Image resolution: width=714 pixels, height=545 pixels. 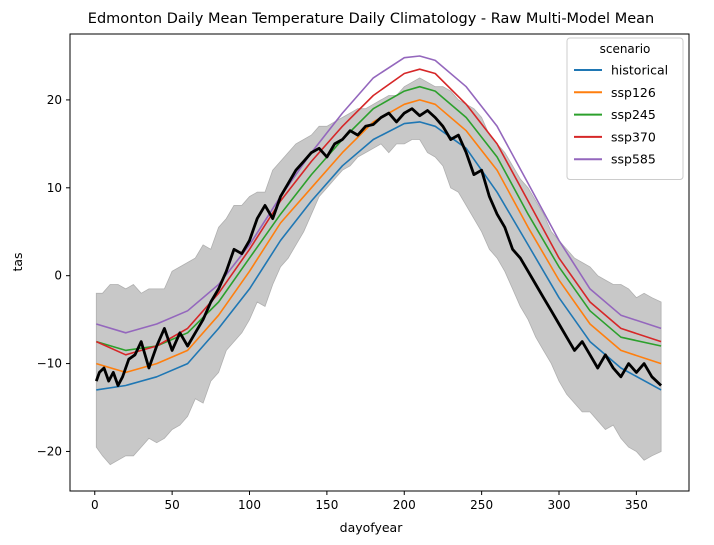 I want to click on x-tick-label: 250, so click(x=481, y=505).